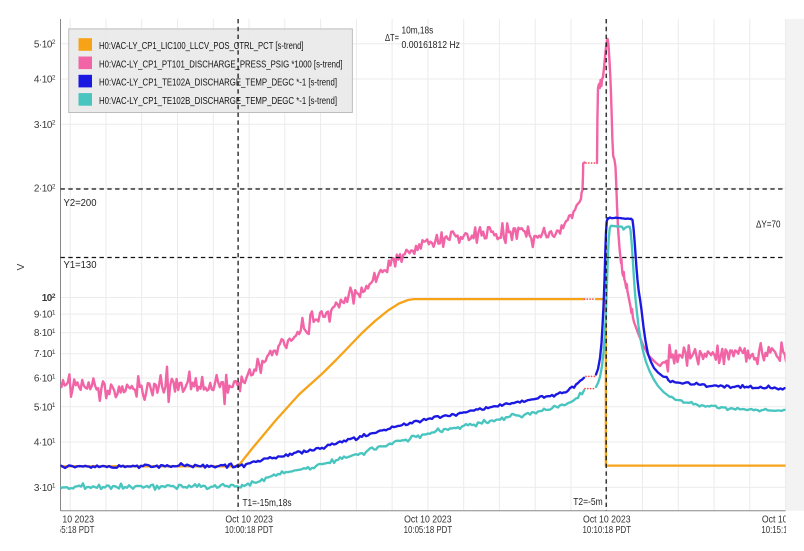  I want to click on svg-text: 8·101, so click(45, 333).